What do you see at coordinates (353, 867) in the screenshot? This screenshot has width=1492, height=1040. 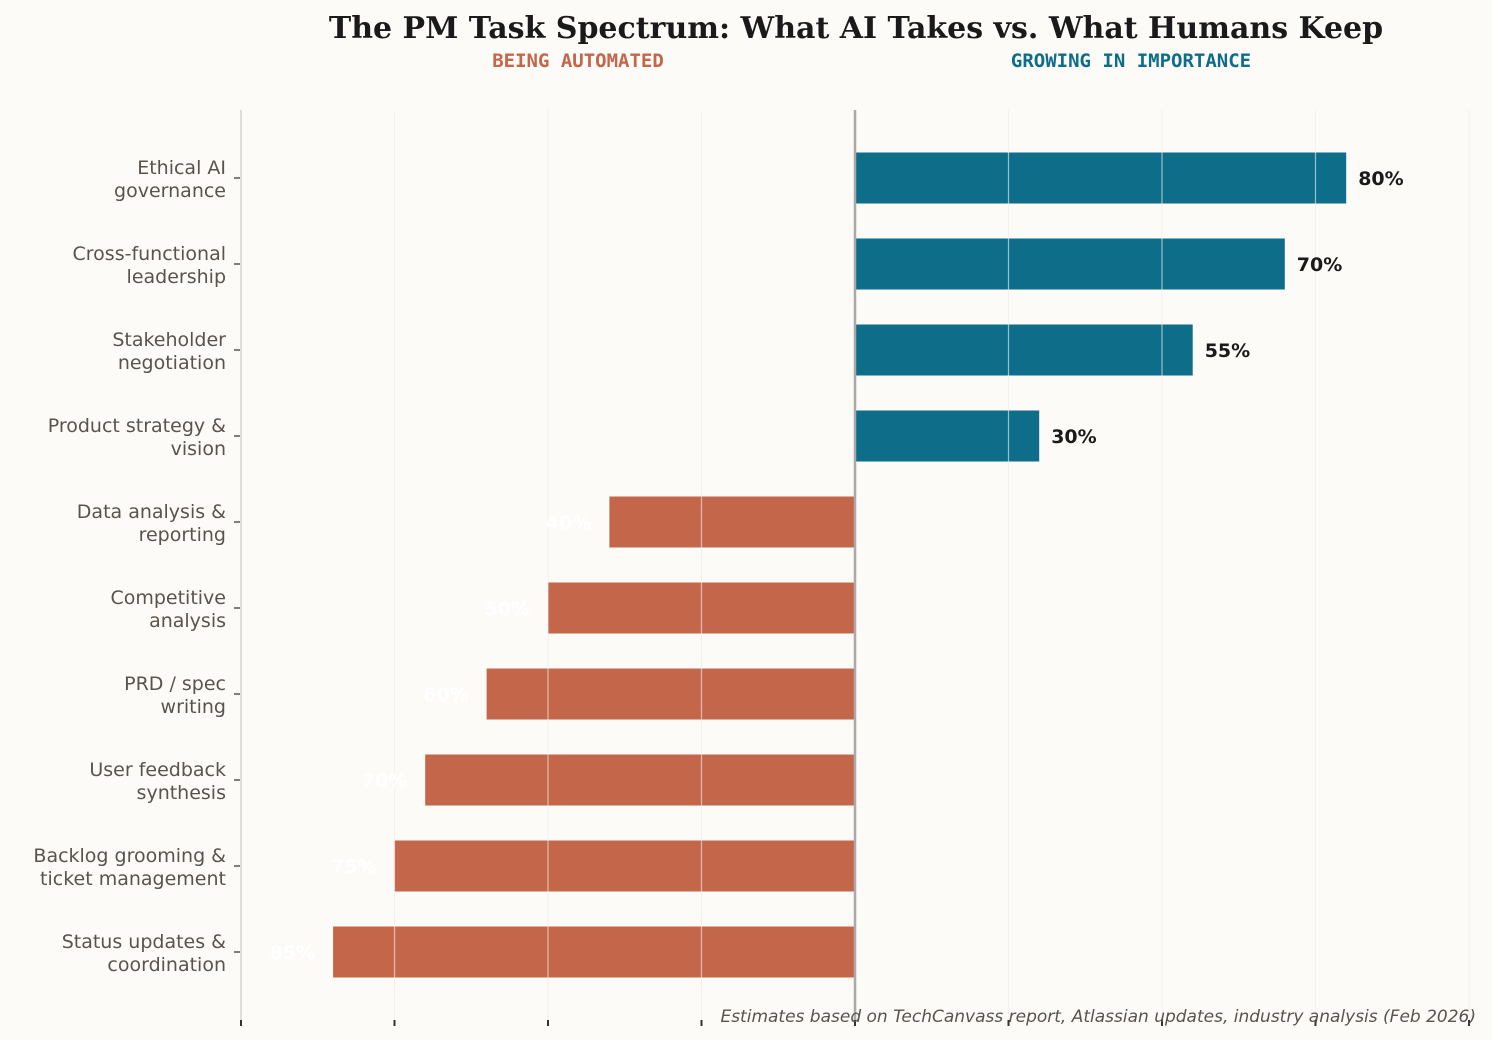 I see `value-label: 75%` at bounding box center [353, 867].